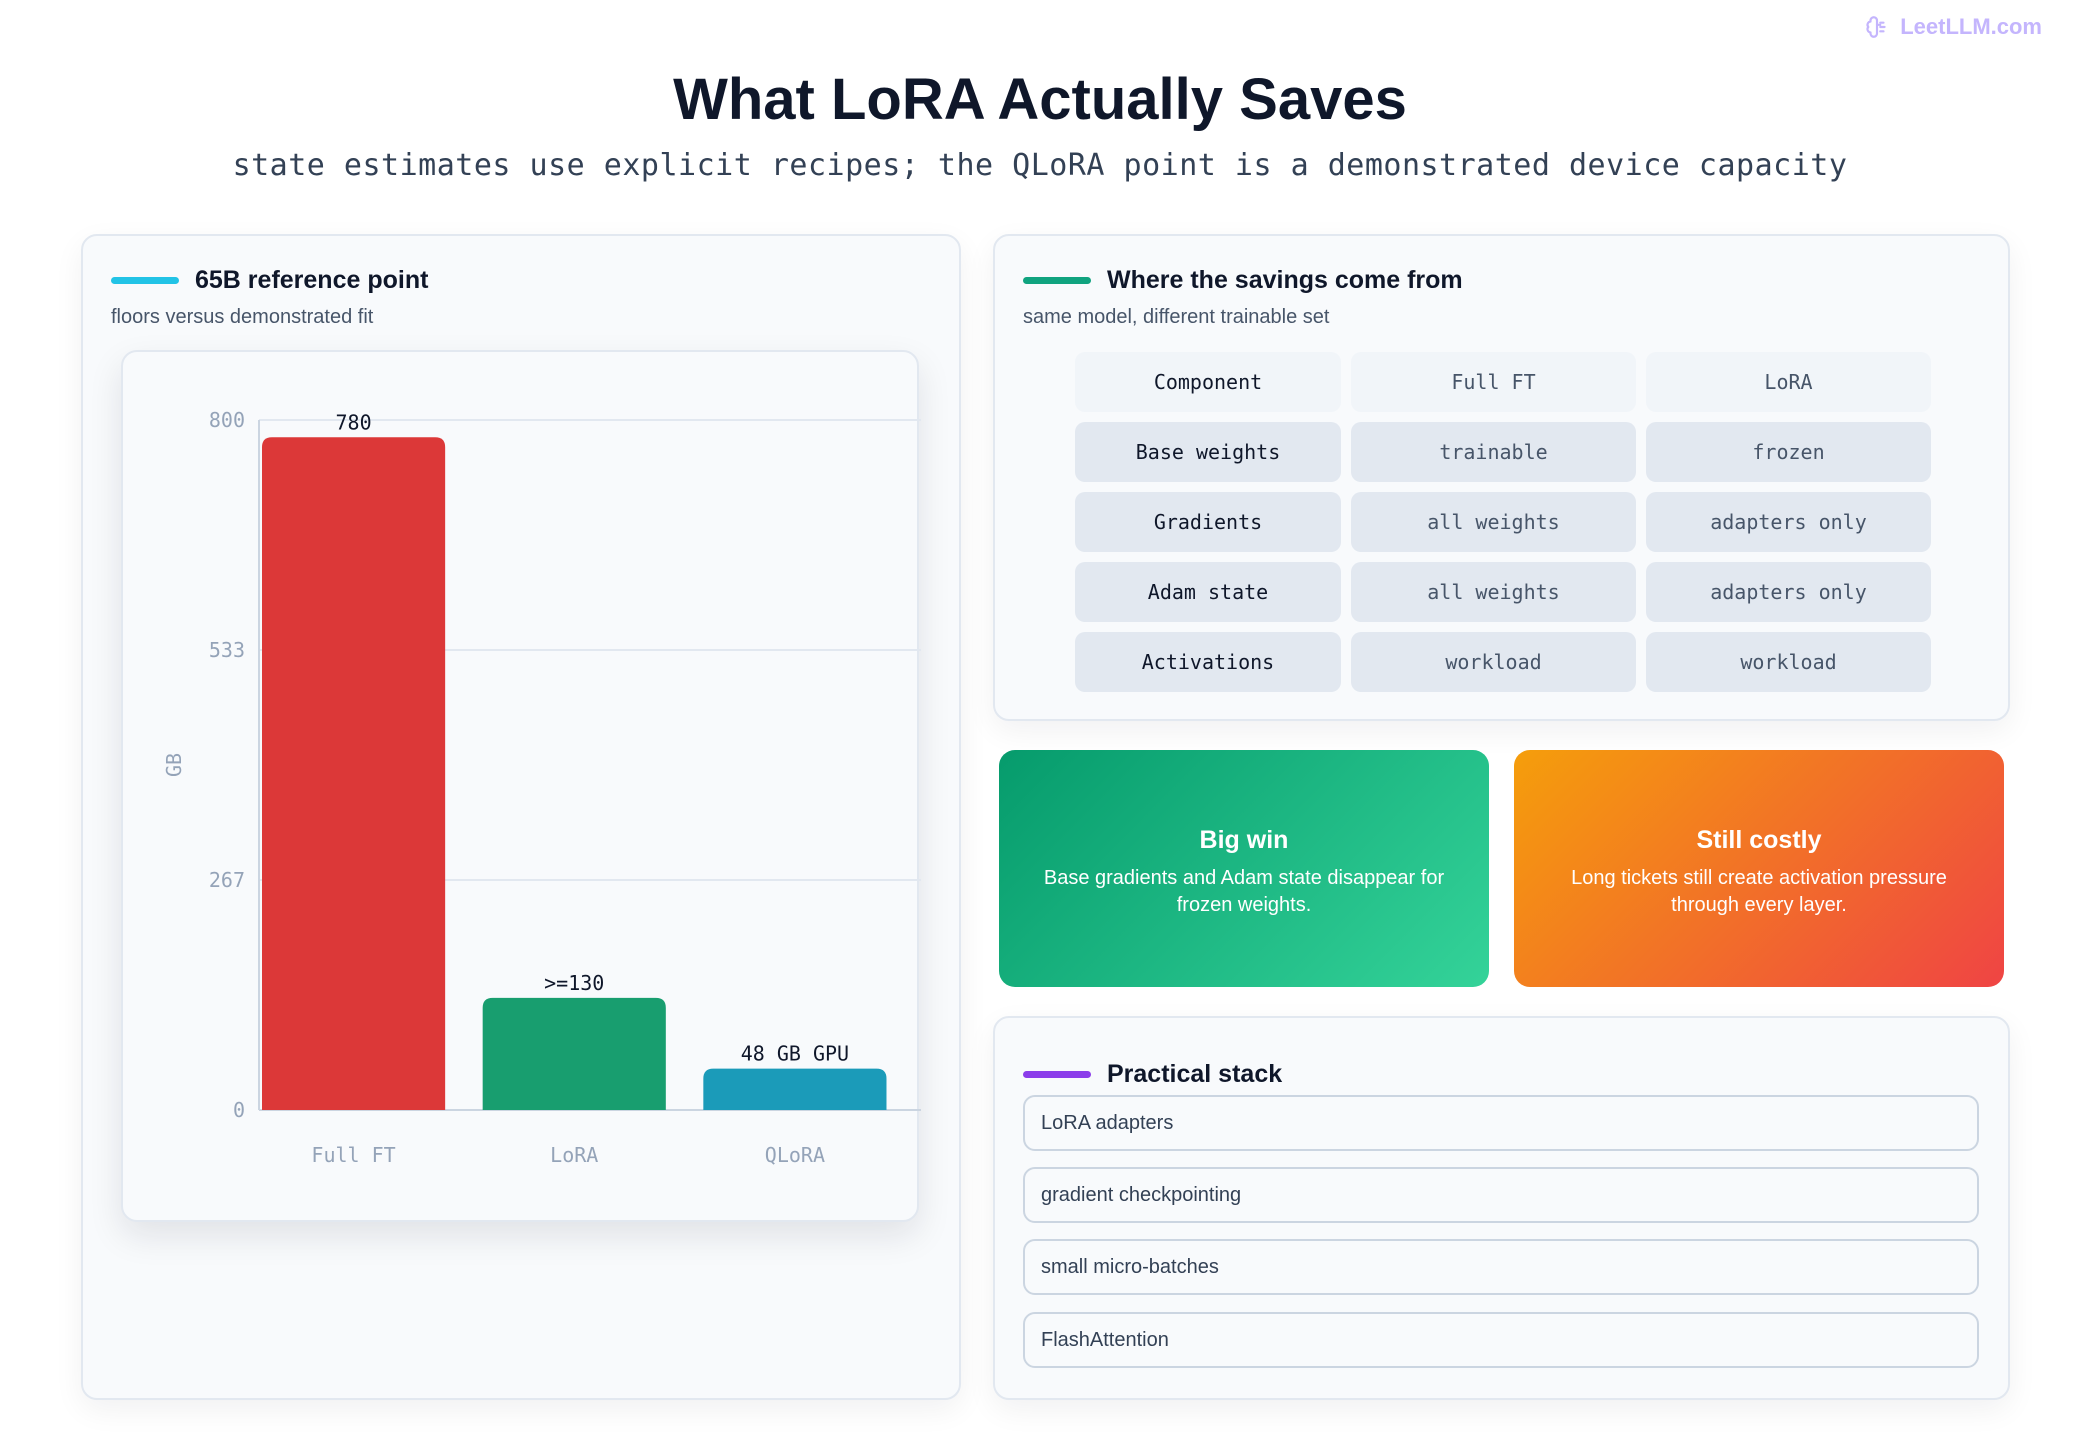 The width and height of the screenshot is (2080, 1440). Describe the element at coordinates (242, 317) in the screenshot. I see `chart-panel-subtitle: floors versus demonstrated fit` at that location.